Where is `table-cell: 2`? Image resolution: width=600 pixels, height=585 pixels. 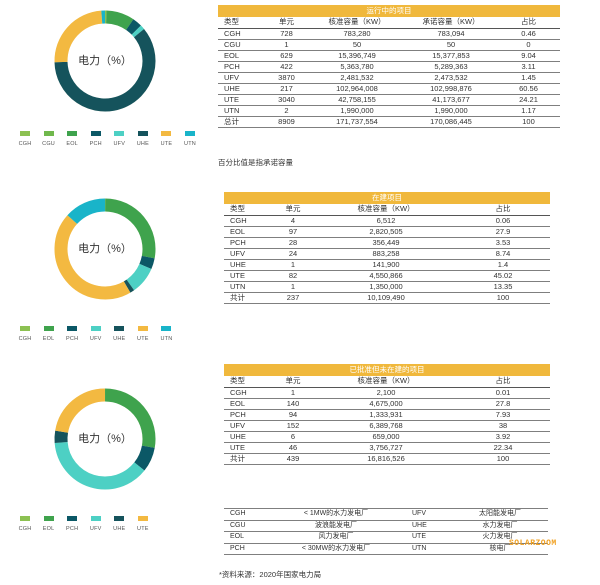 table-cell: 2 is located at coordinates (286, 111).